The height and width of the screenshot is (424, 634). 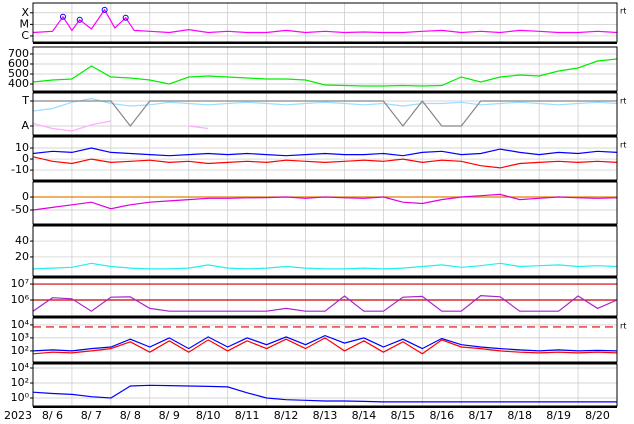 I want to click on x-tick-label: 8/17, so click(x=480, y=415).